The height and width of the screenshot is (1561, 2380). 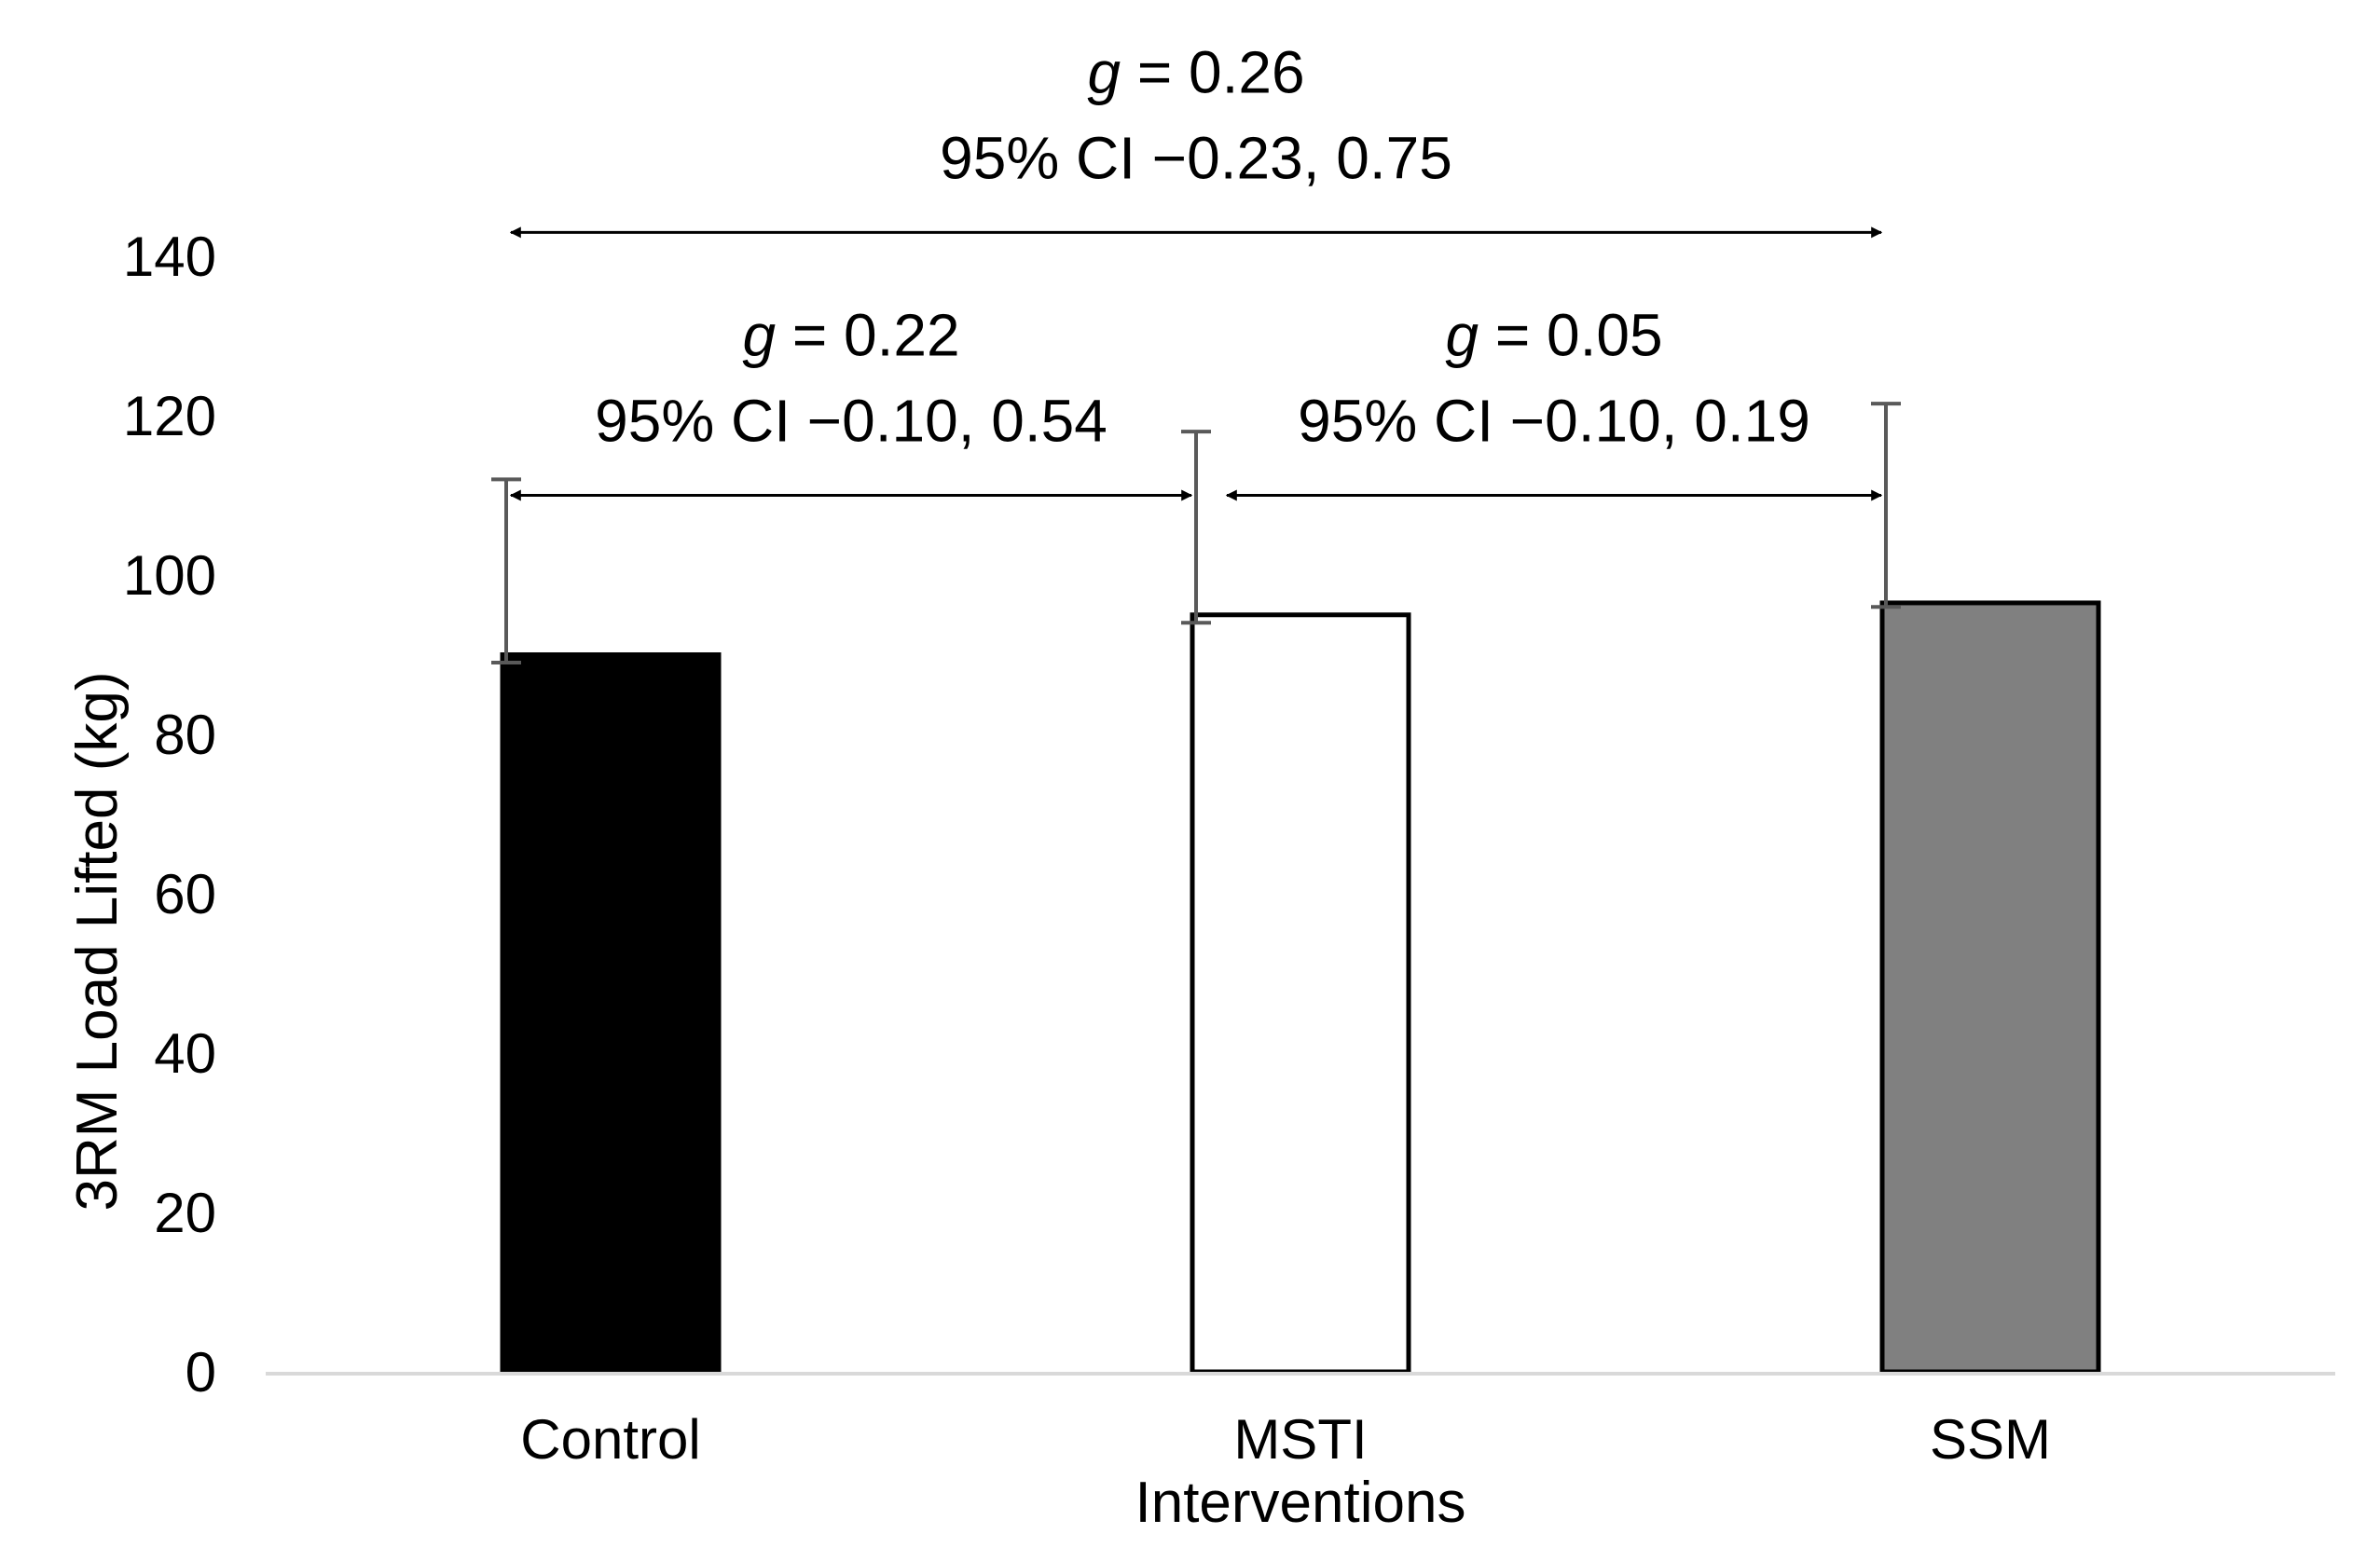 I want to click on y-tick-label: 120, so click(x=169, y=416).